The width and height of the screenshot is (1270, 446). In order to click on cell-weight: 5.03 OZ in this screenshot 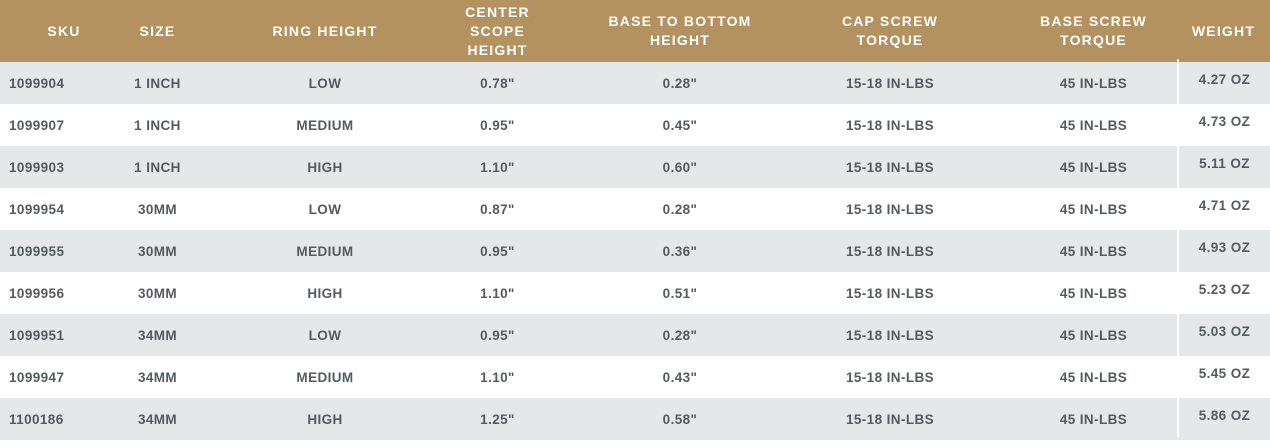, I will do `click(1223, 332)`.